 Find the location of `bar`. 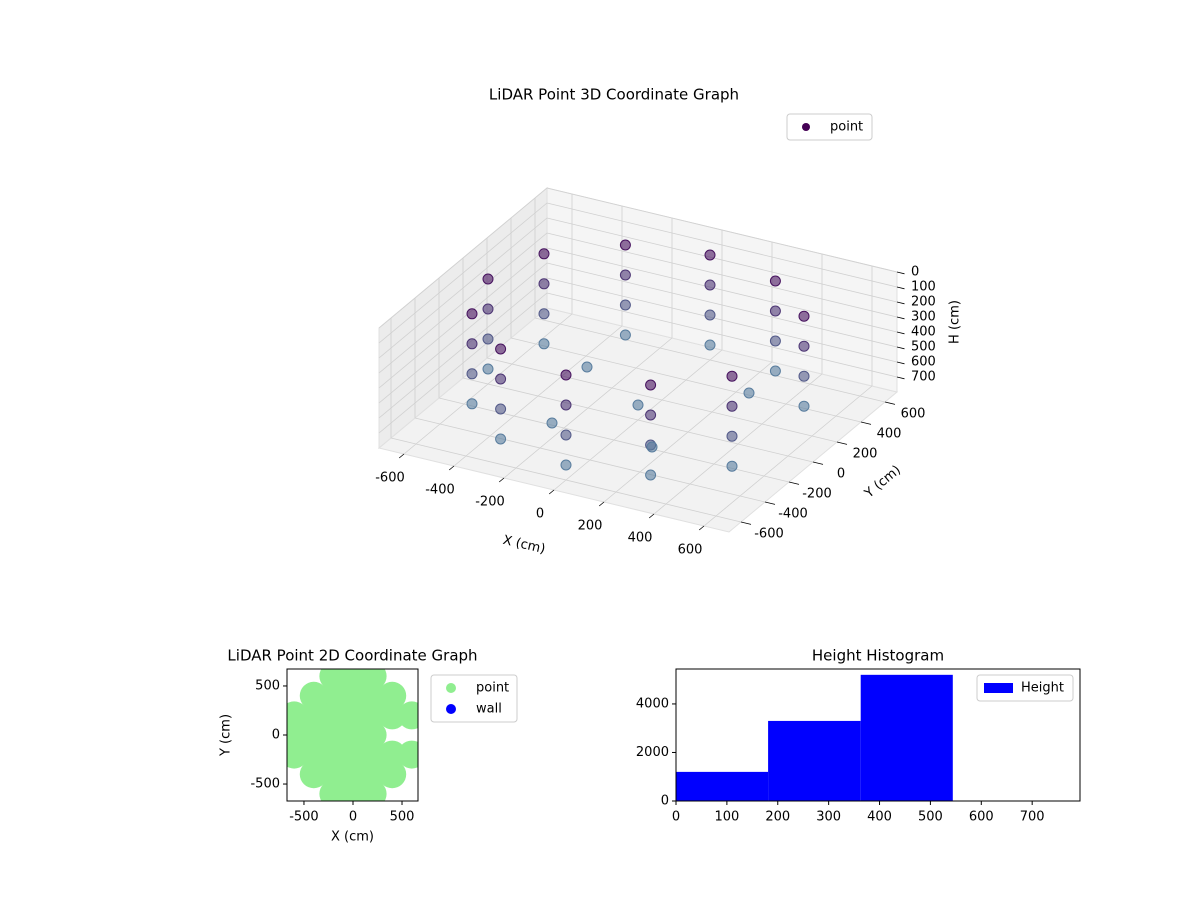

bar is located at coordinates (814, 760).